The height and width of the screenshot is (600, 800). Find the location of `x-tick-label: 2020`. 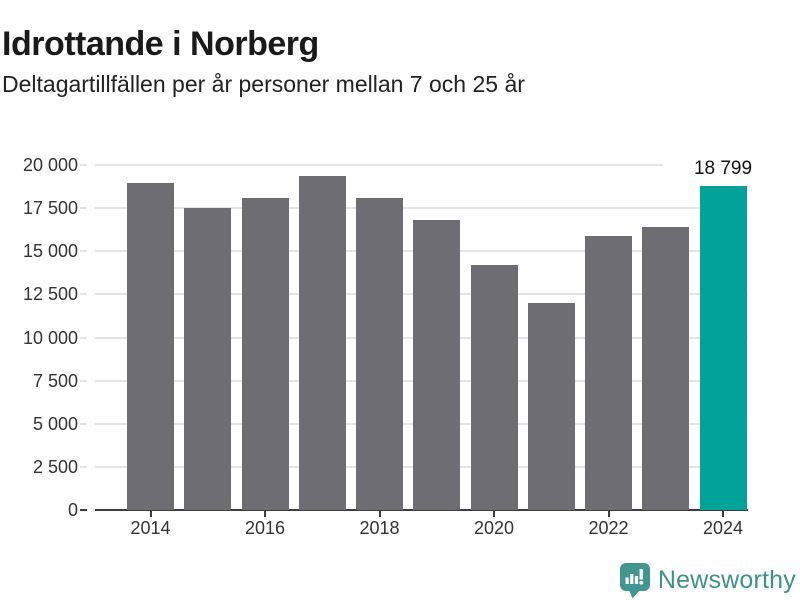

x-tick-label: 2020 is located at coordinates (494, 528).